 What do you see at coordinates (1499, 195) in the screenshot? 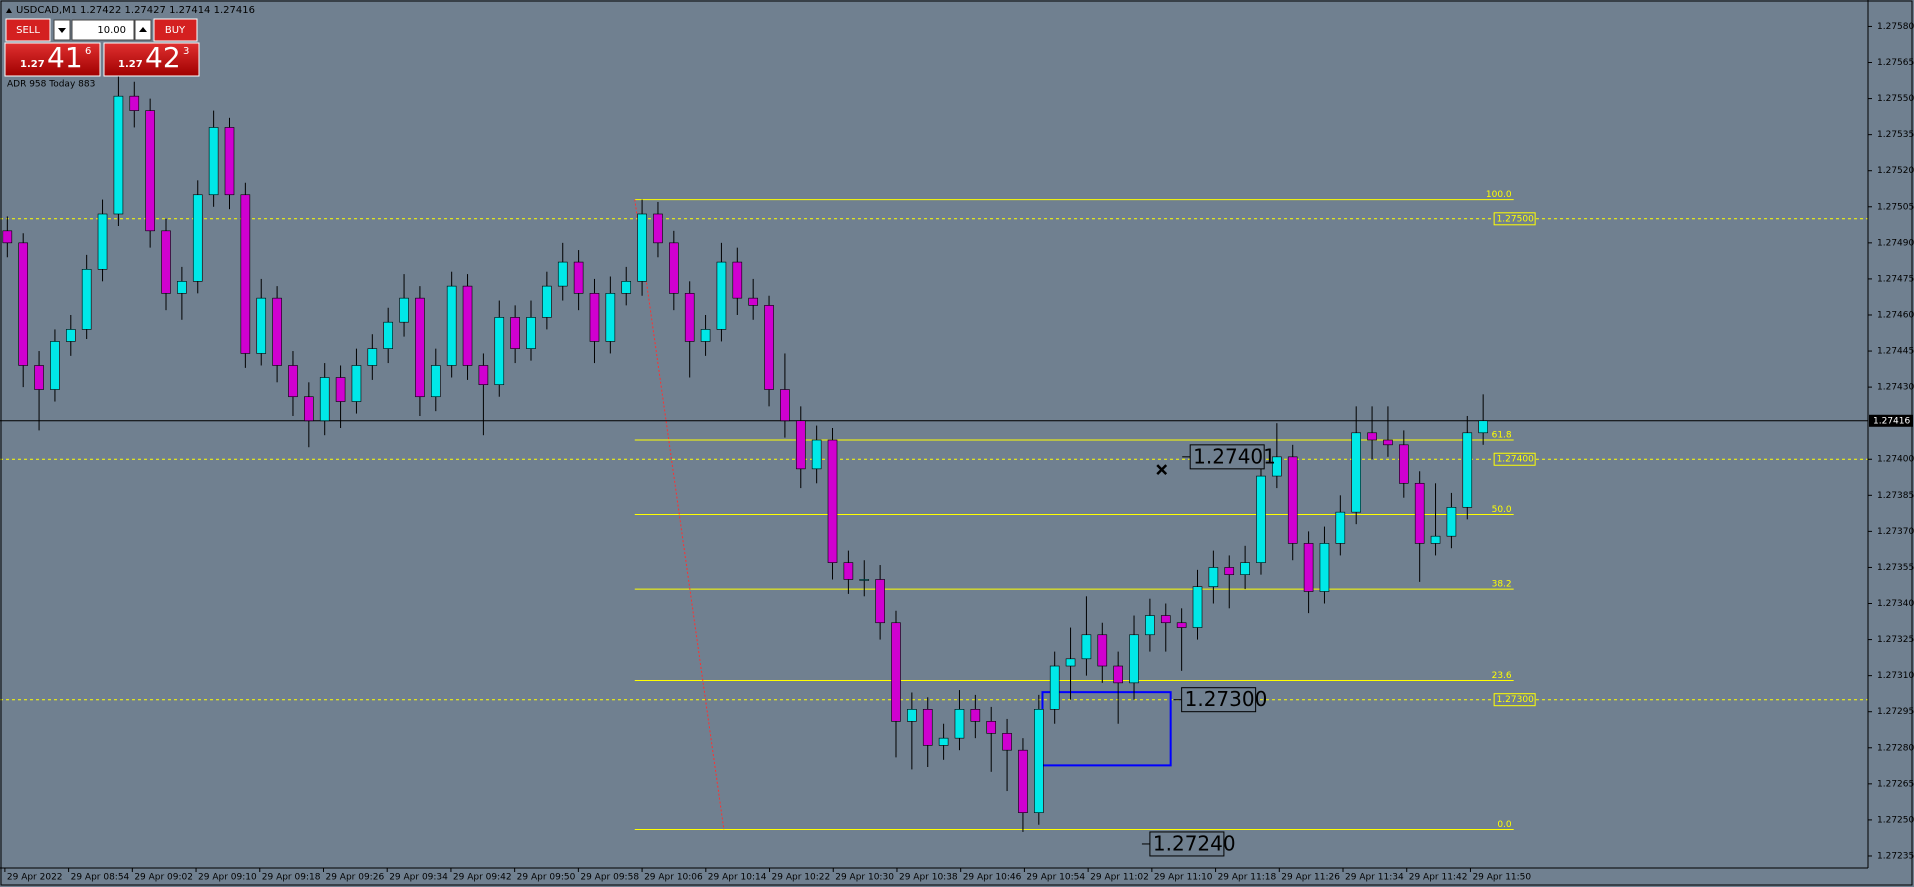
I see `fib-level-label: 100.0` at bounding box center [1499, 195].